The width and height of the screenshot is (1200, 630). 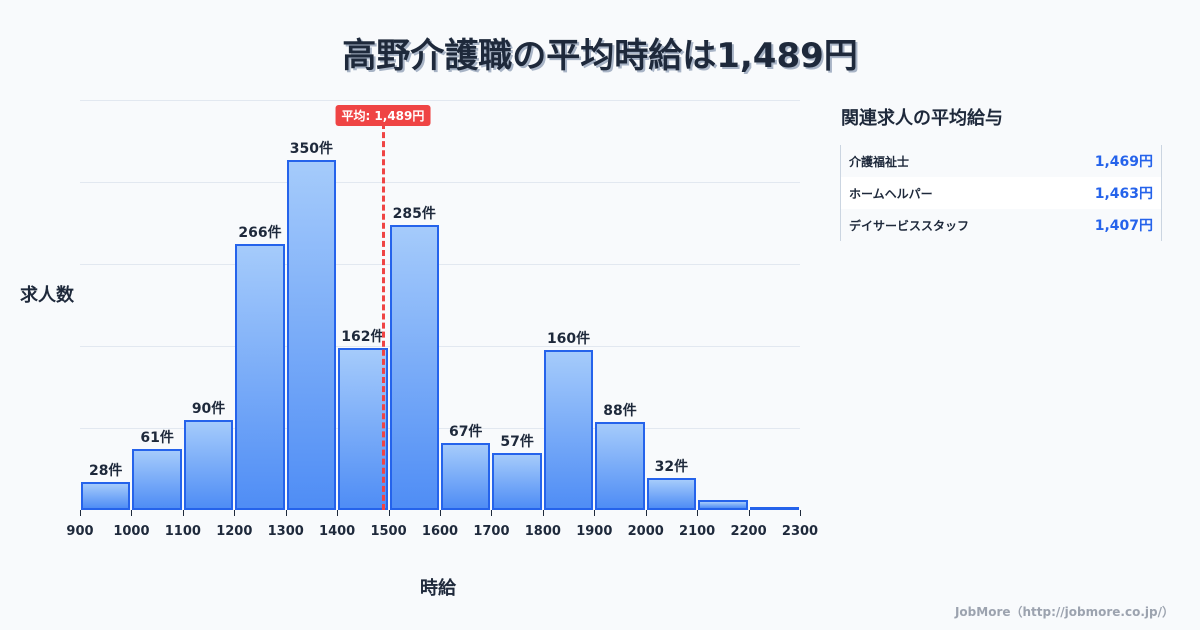 What do you see at coordinates (383, 115) in the screenshot?
I see `mean-badge: 平均: 1,489円` at bounding box center [383, 115].